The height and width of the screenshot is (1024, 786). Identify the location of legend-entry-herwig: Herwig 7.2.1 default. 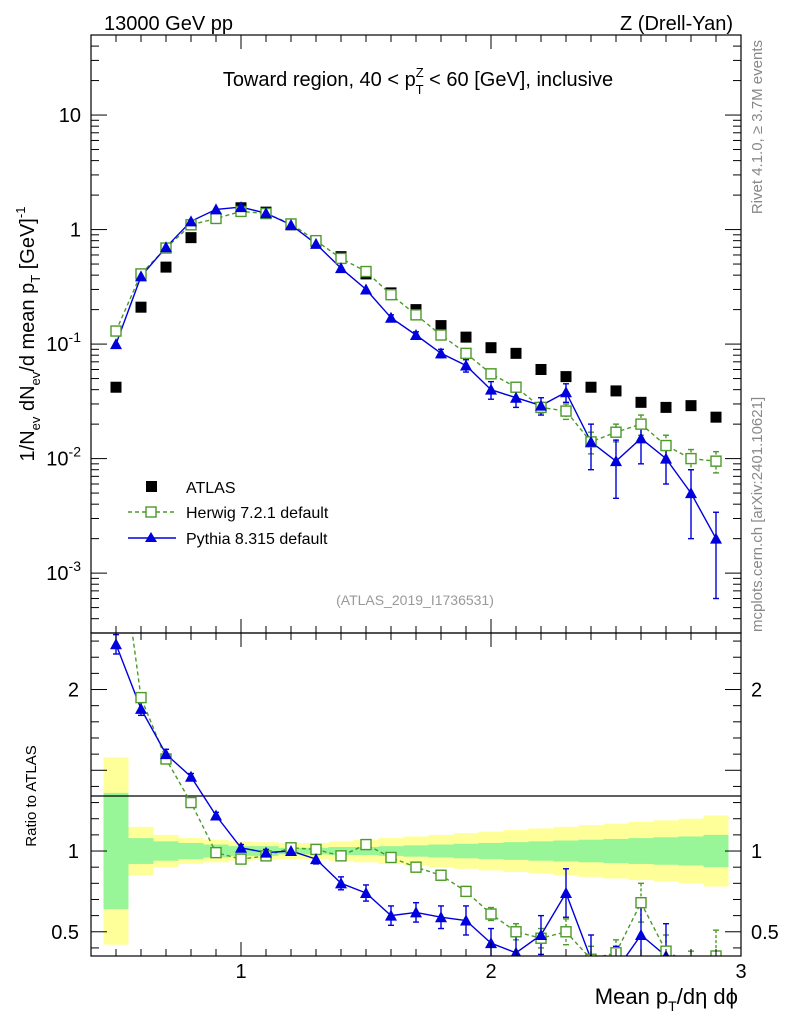
(228, 513).